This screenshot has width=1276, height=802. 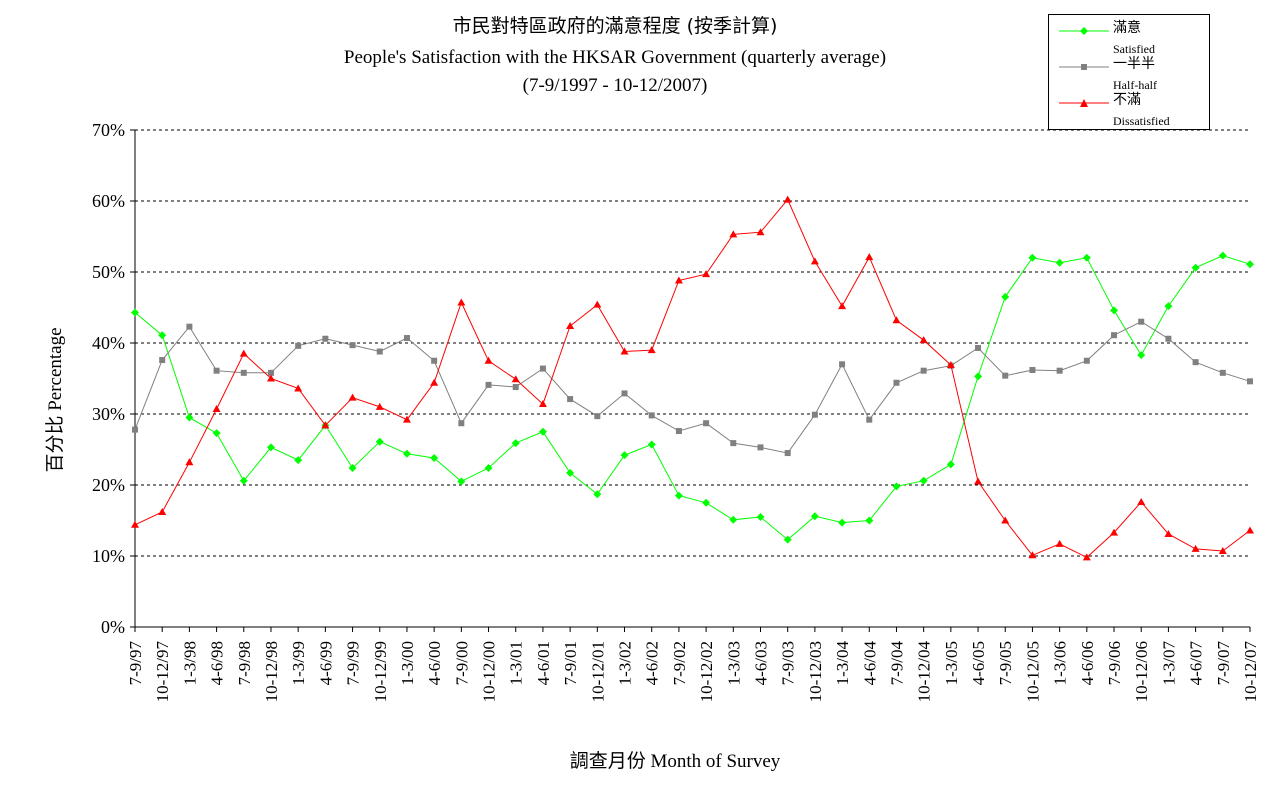 What do you see at coordinates (298, 663) in the screenshot?
I see `x-tick-label: 1-3/99` at bounding box center [298, 663].